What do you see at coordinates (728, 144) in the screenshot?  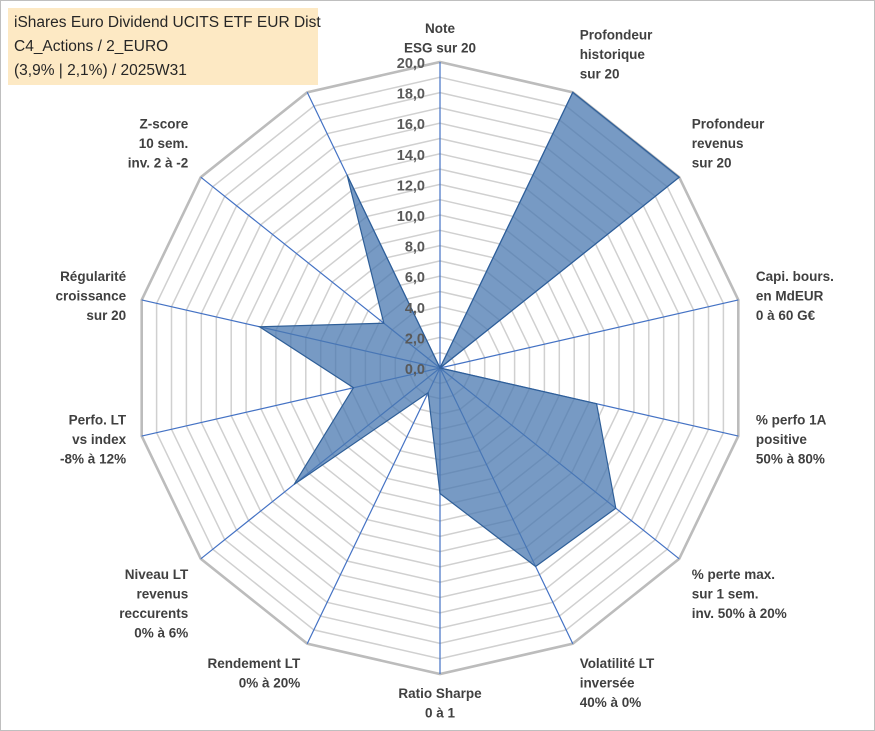 I see `axis-label: Profondeur revenus sur 20` at bounding box center [728, 144].